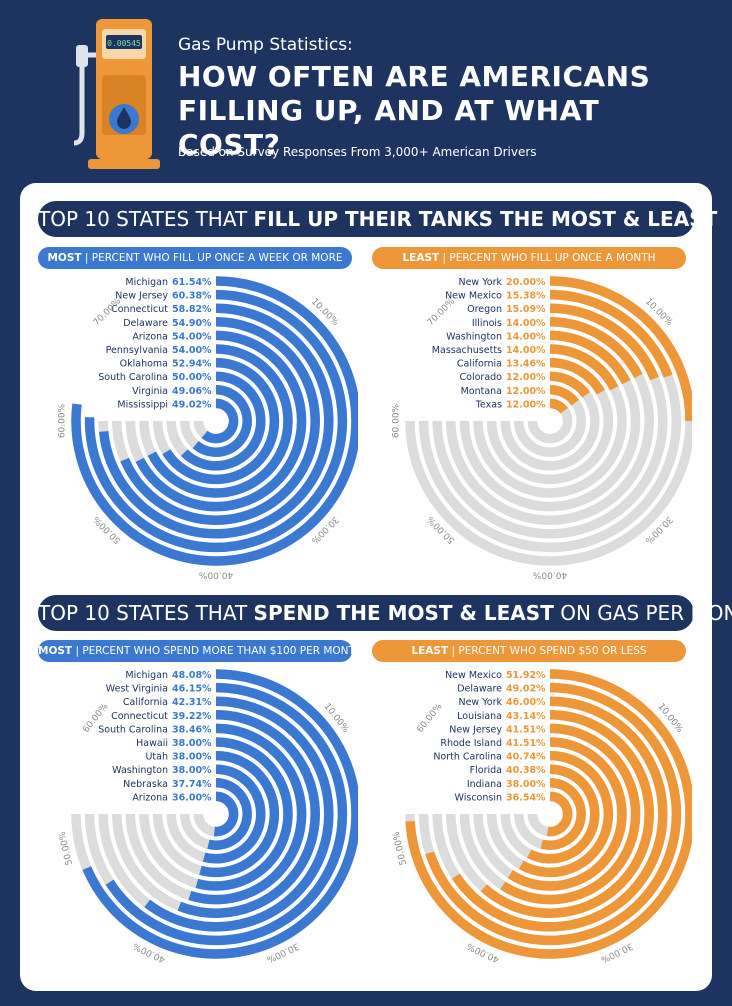 The image size is (732, 1006). Describe the element at coordinates (526, 364) in the screenshot. I see `value-label-california: 13.46%` at that location.